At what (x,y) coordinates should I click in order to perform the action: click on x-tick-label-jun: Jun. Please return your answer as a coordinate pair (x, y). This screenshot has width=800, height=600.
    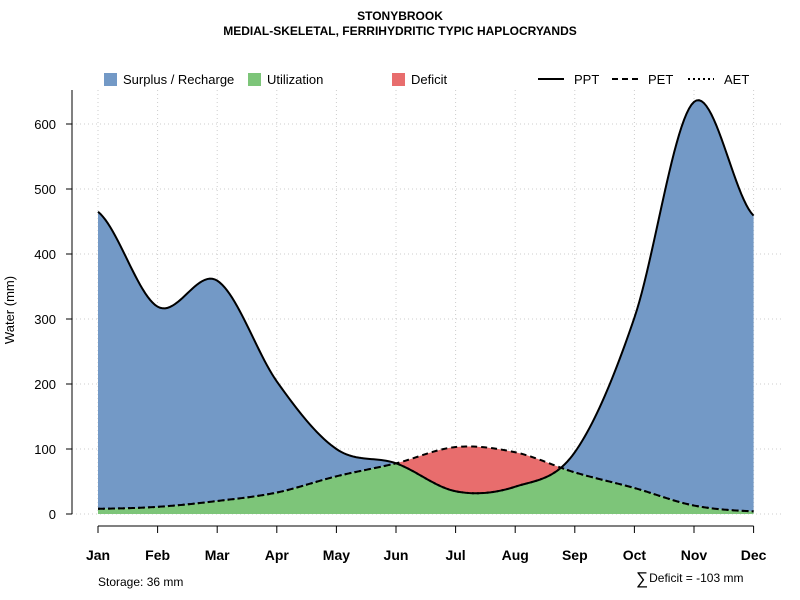
    Looking at the image, I should click on (396, 555).